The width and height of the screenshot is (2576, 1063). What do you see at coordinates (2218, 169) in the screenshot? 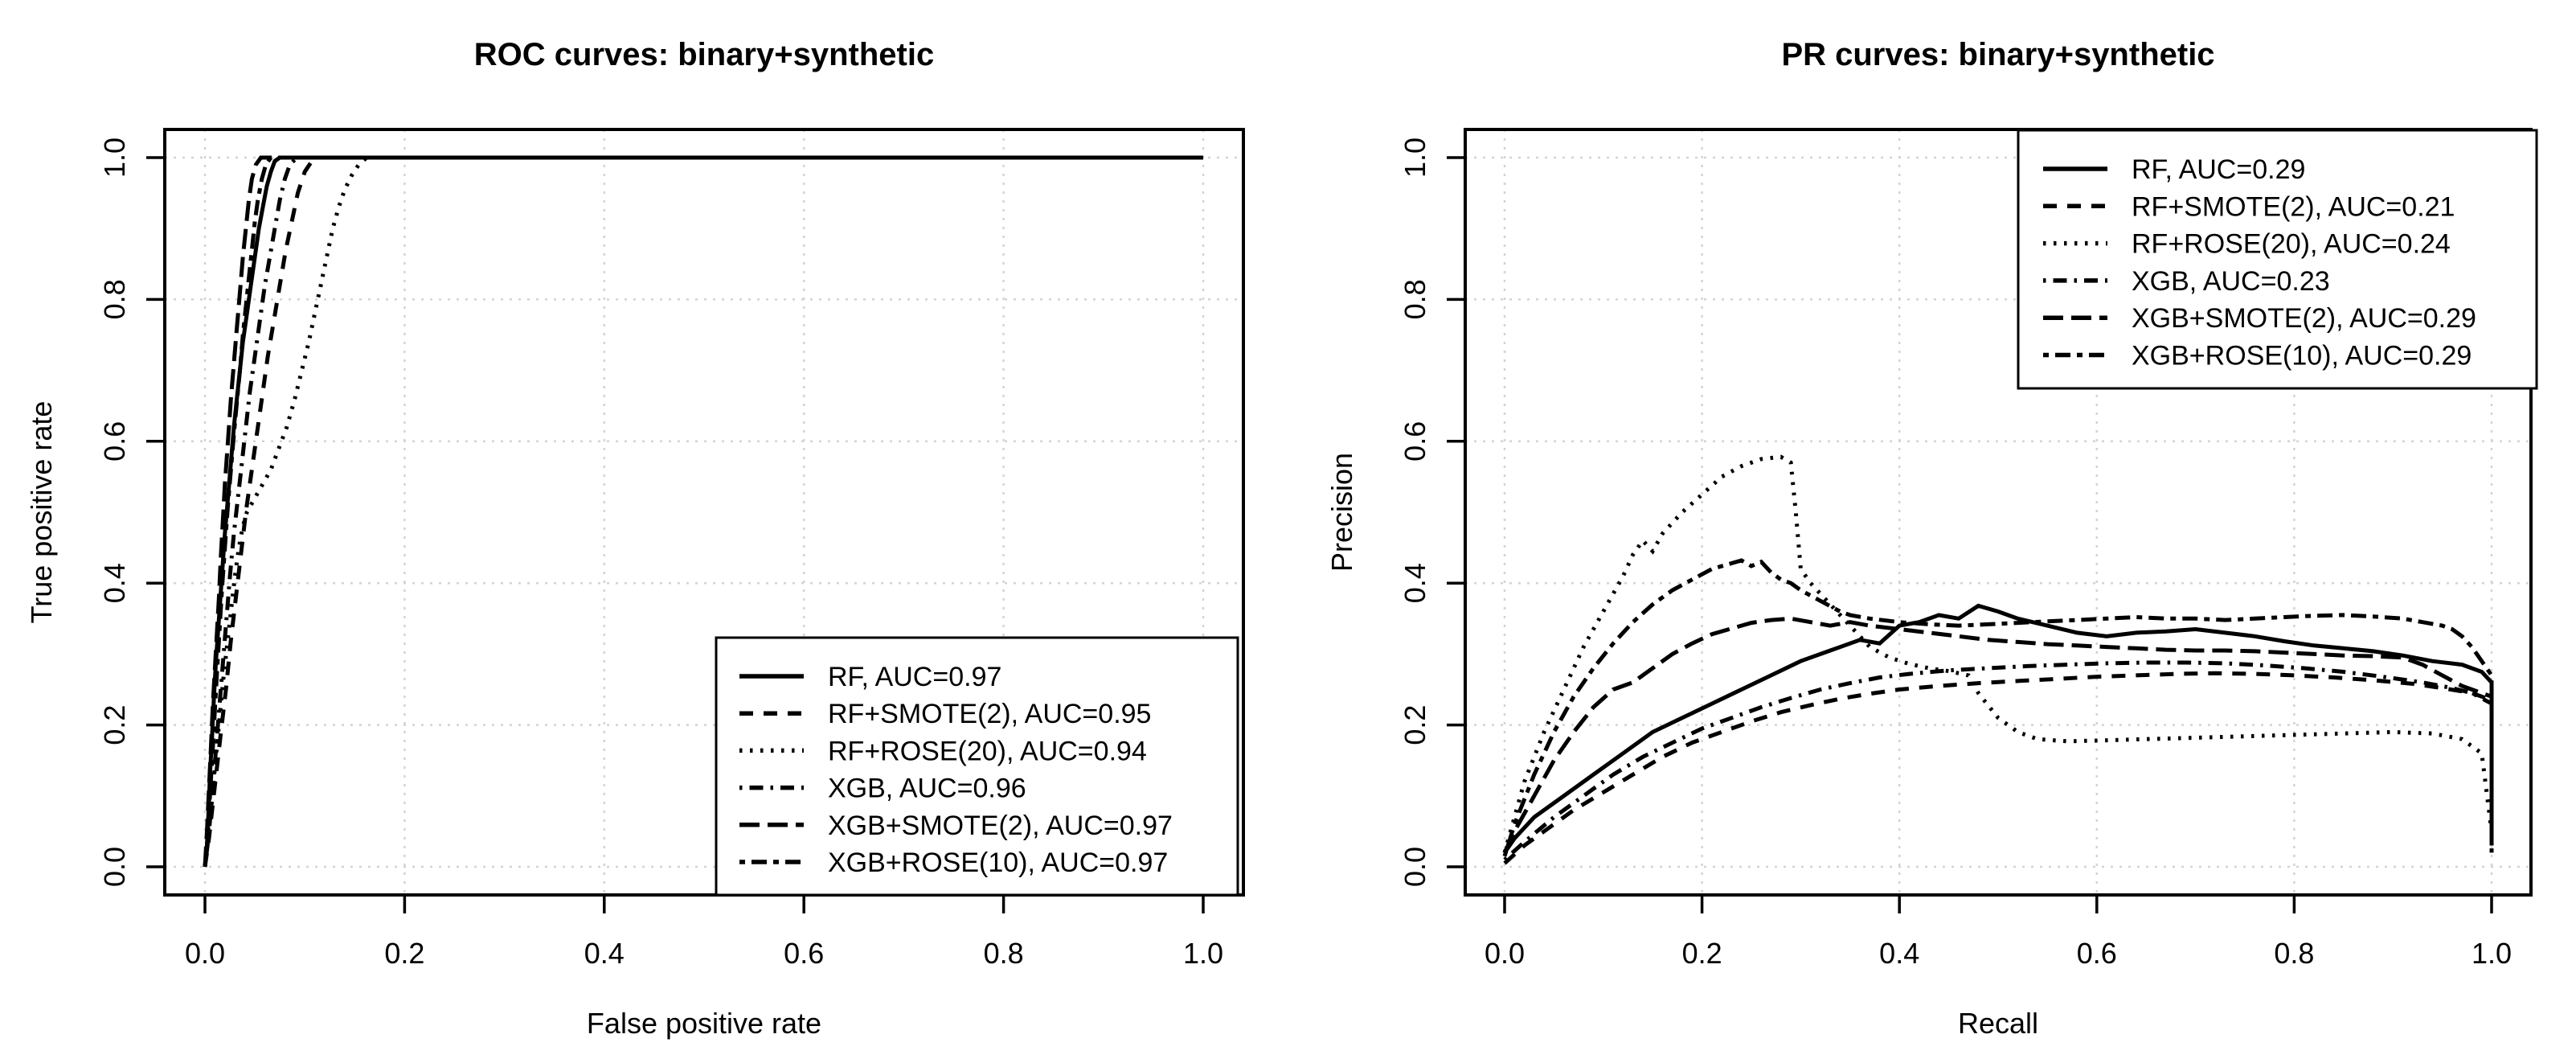
I see `legend-label: RF, AUC=0.29` at bounding box center [2218, 169].